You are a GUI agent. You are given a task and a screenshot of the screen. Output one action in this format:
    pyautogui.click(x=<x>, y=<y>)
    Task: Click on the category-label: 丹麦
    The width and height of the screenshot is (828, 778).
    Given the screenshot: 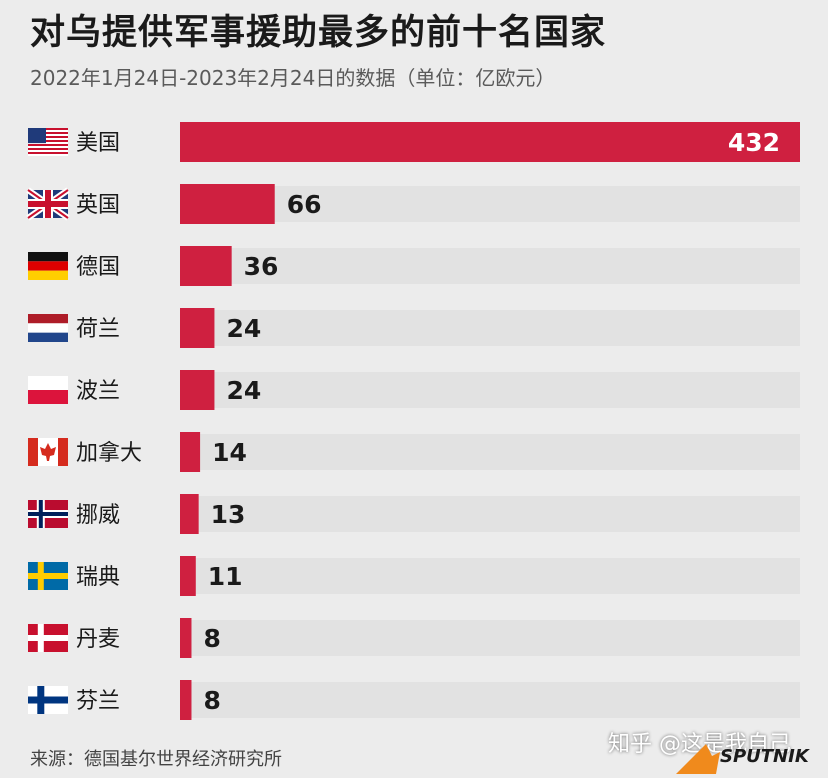 What is the action you would take?
    pyautogui.click(x=98, y=639)
    